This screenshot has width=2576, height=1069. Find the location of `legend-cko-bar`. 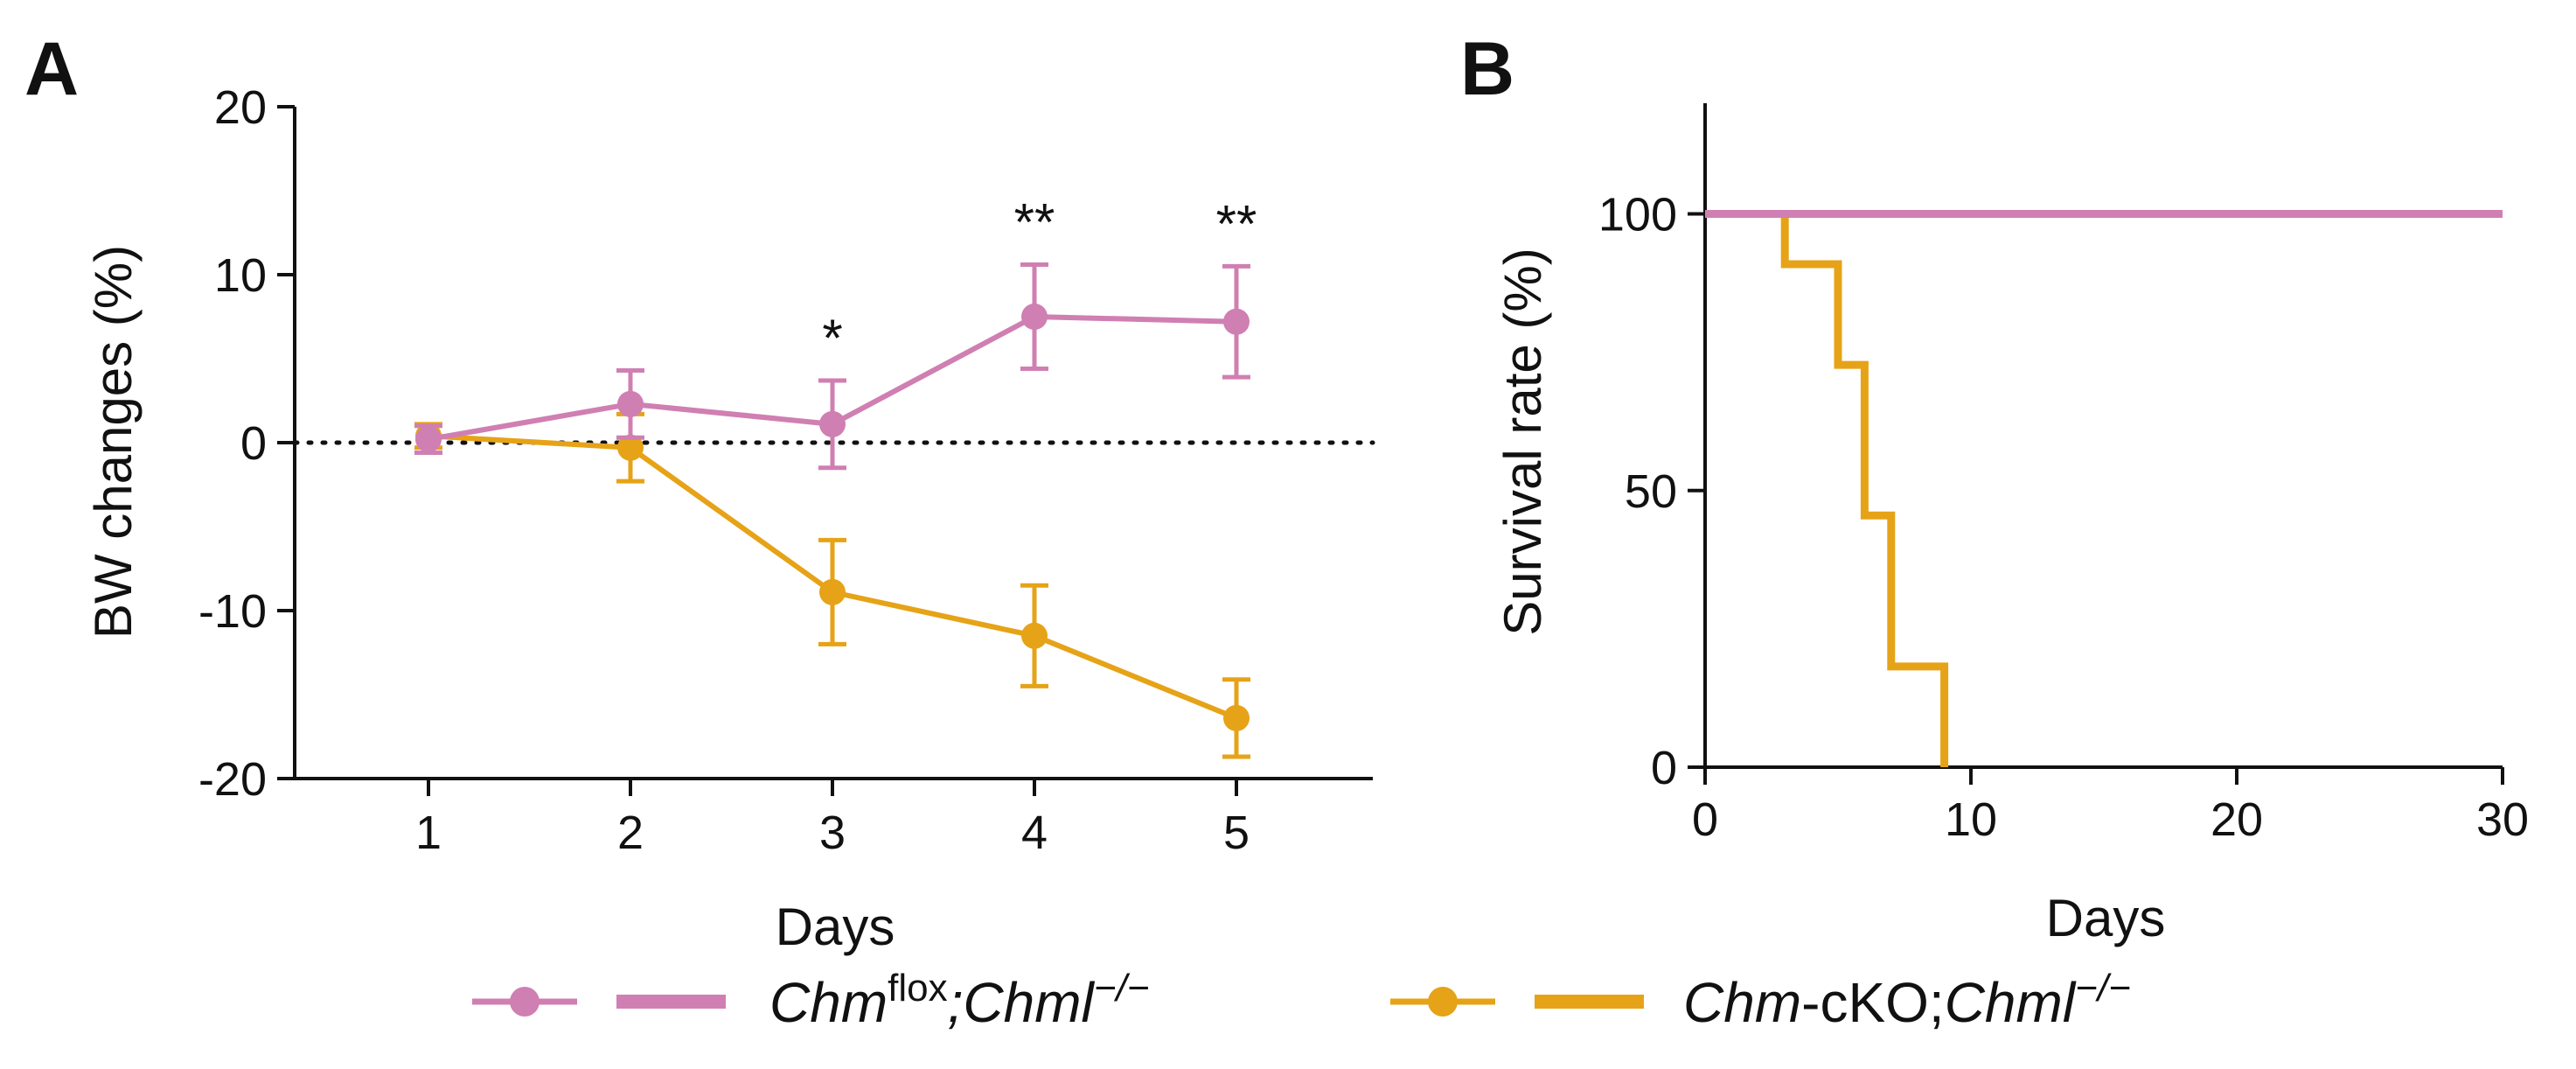

legend-cko-bar is located at coordinates (1589, 1002).